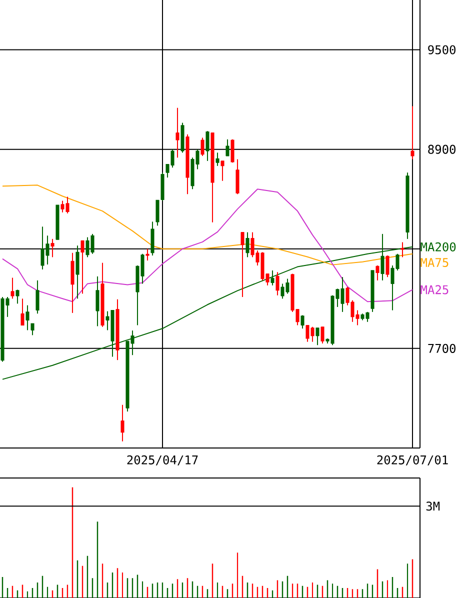  What do you see at coordinates (207, 225) in the screenshot?
I see `line-series` at bounding box center [207, 225].